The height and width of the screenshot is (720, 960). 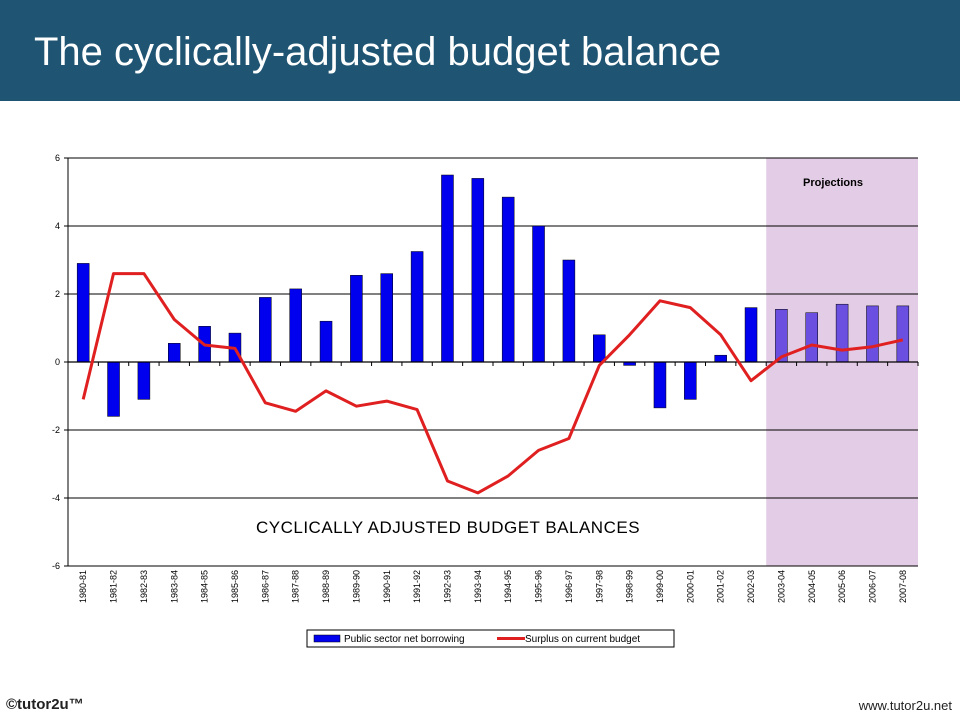 What do you see at coordinates (812, 586) in the screenshot?
I see `x-tick-label: 2004-05` at bounding box center [812, 586].